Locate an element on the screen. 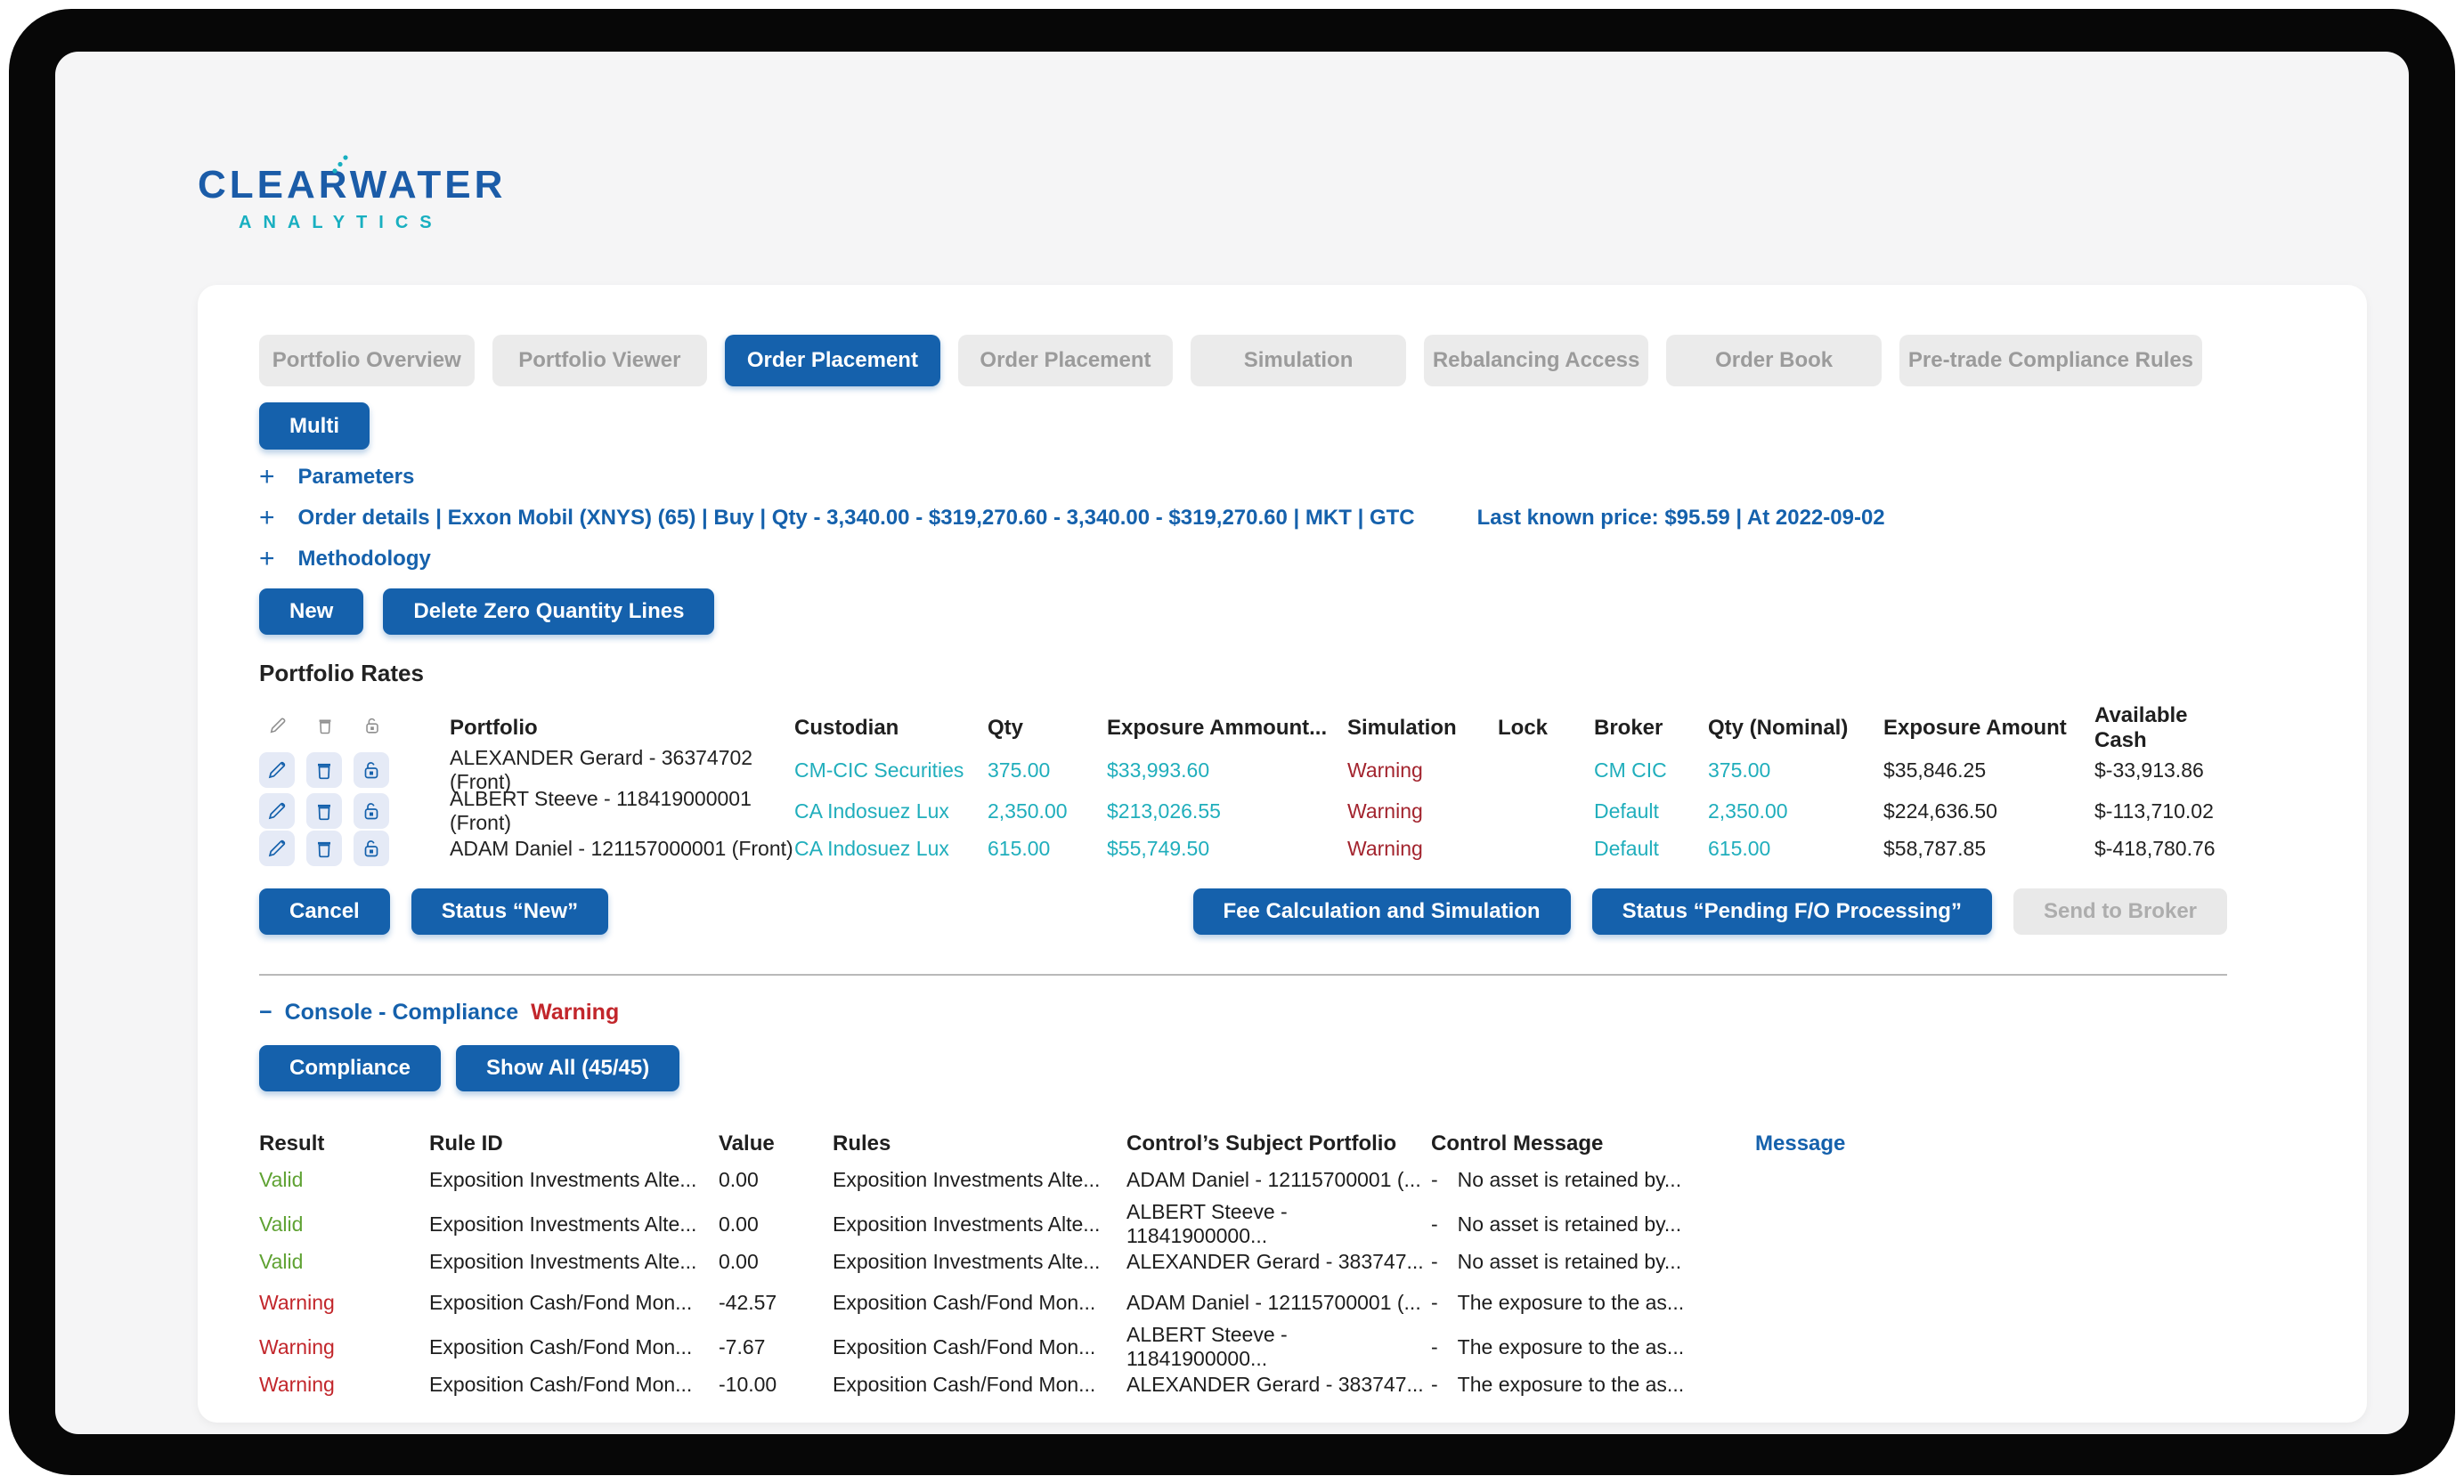 The width and height of the screenshot is (2464, 1484). collapse-minus-icon: − is located at coordinates (265, 1012).